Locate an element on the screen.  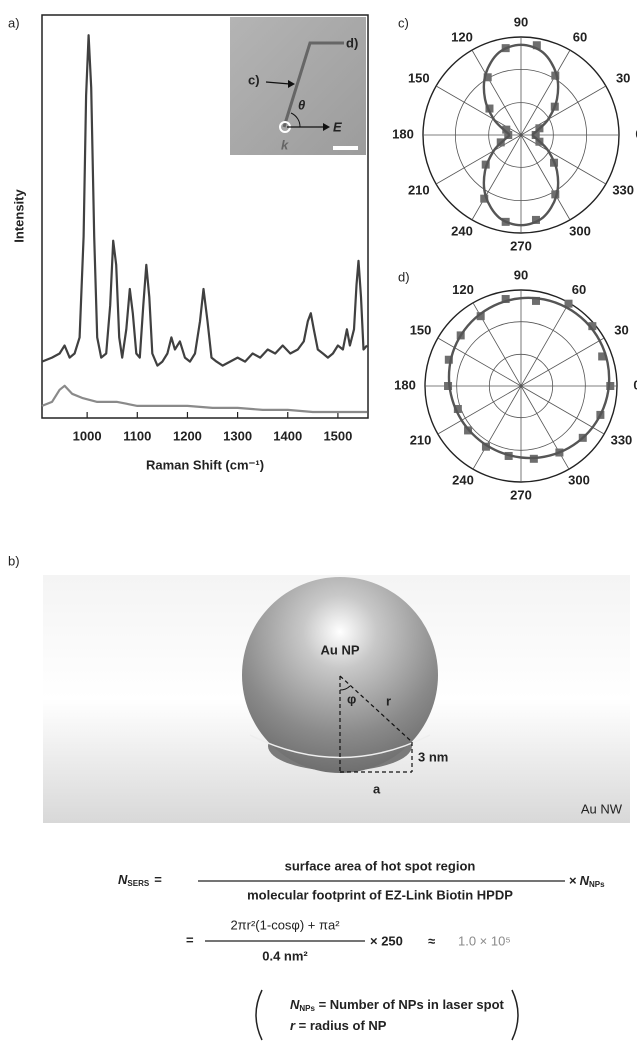
x-tick-label: 1300 is located at coordinates (237, 435).